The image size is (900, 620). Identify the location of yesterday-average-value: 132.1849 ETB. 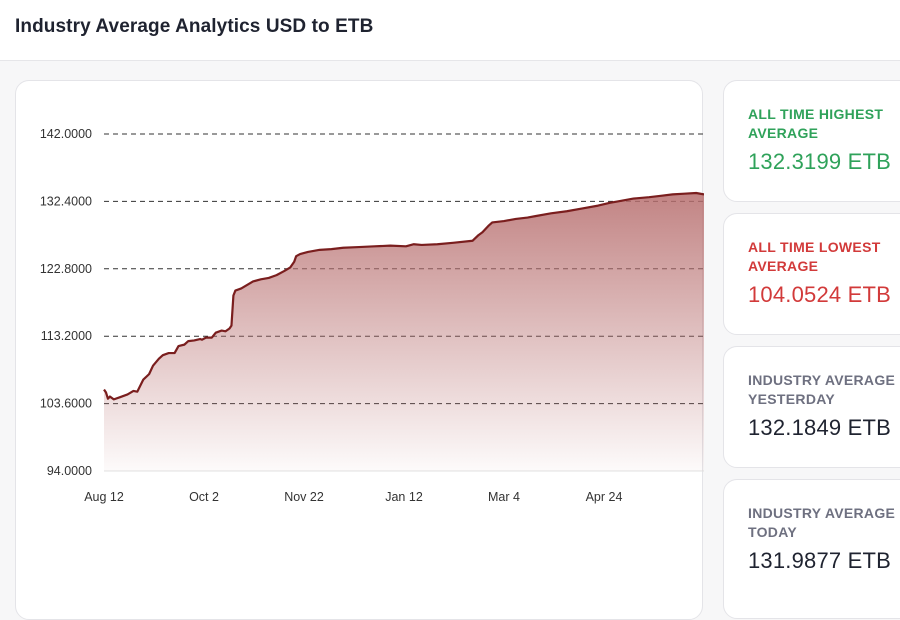
(820, 427).